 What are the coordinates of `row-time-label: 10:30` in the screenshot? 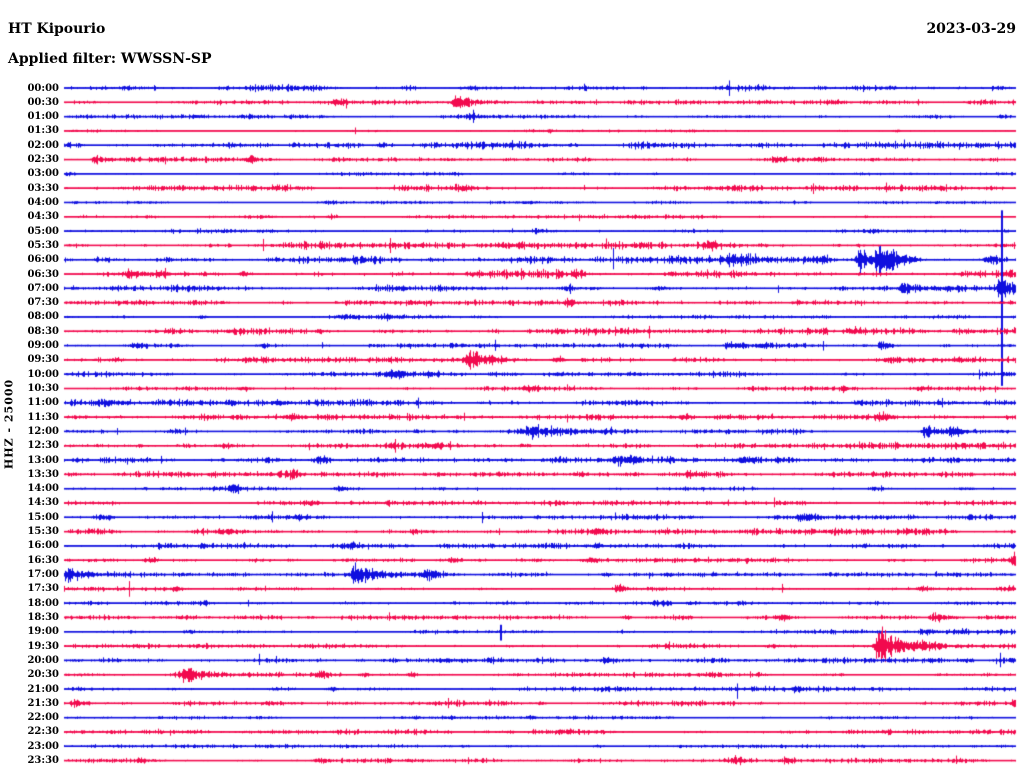 It's located at (43, 388).